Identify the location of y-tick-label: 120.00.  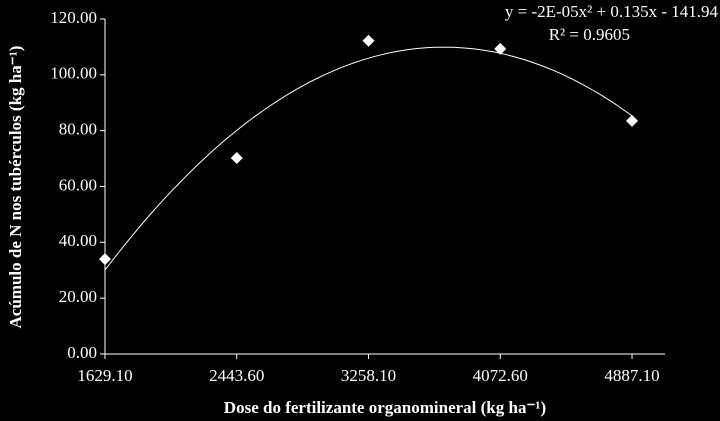
(73, 17).